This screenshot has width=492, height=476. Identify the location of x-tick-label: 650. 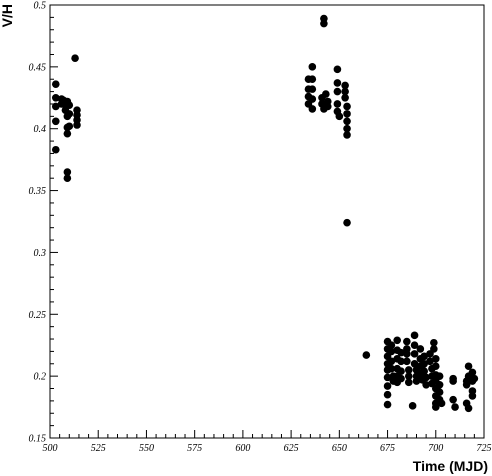
(339, 448).